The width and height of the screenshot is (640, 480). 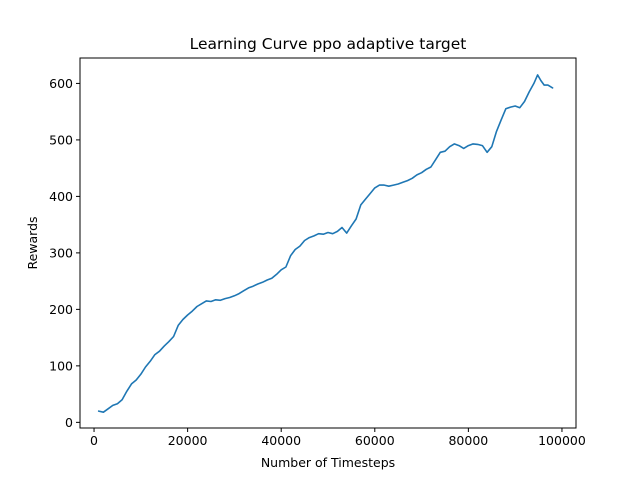 I want to click on y-tick-label: 600, so click(x=61, y=83).